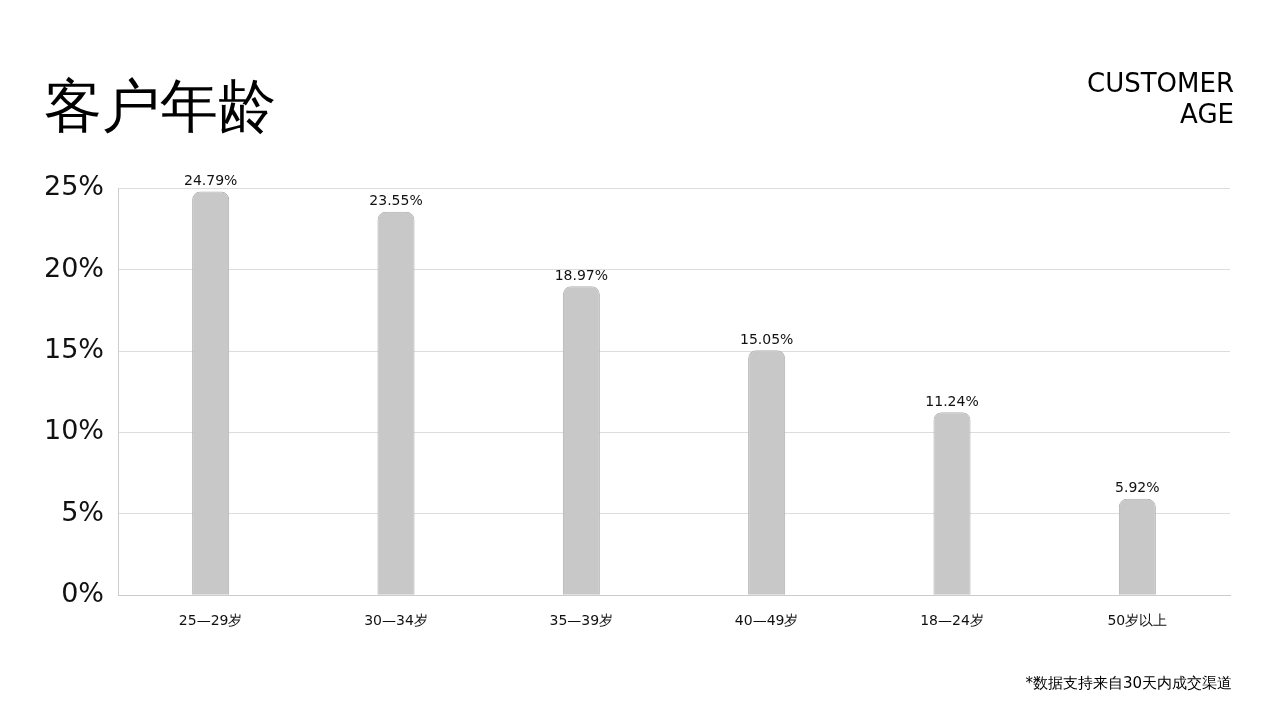 The image size is (1280, 720). Describe the element at coordinates (83, 511) in the screenshot. I see `y-tick-label: 5%` at that location.